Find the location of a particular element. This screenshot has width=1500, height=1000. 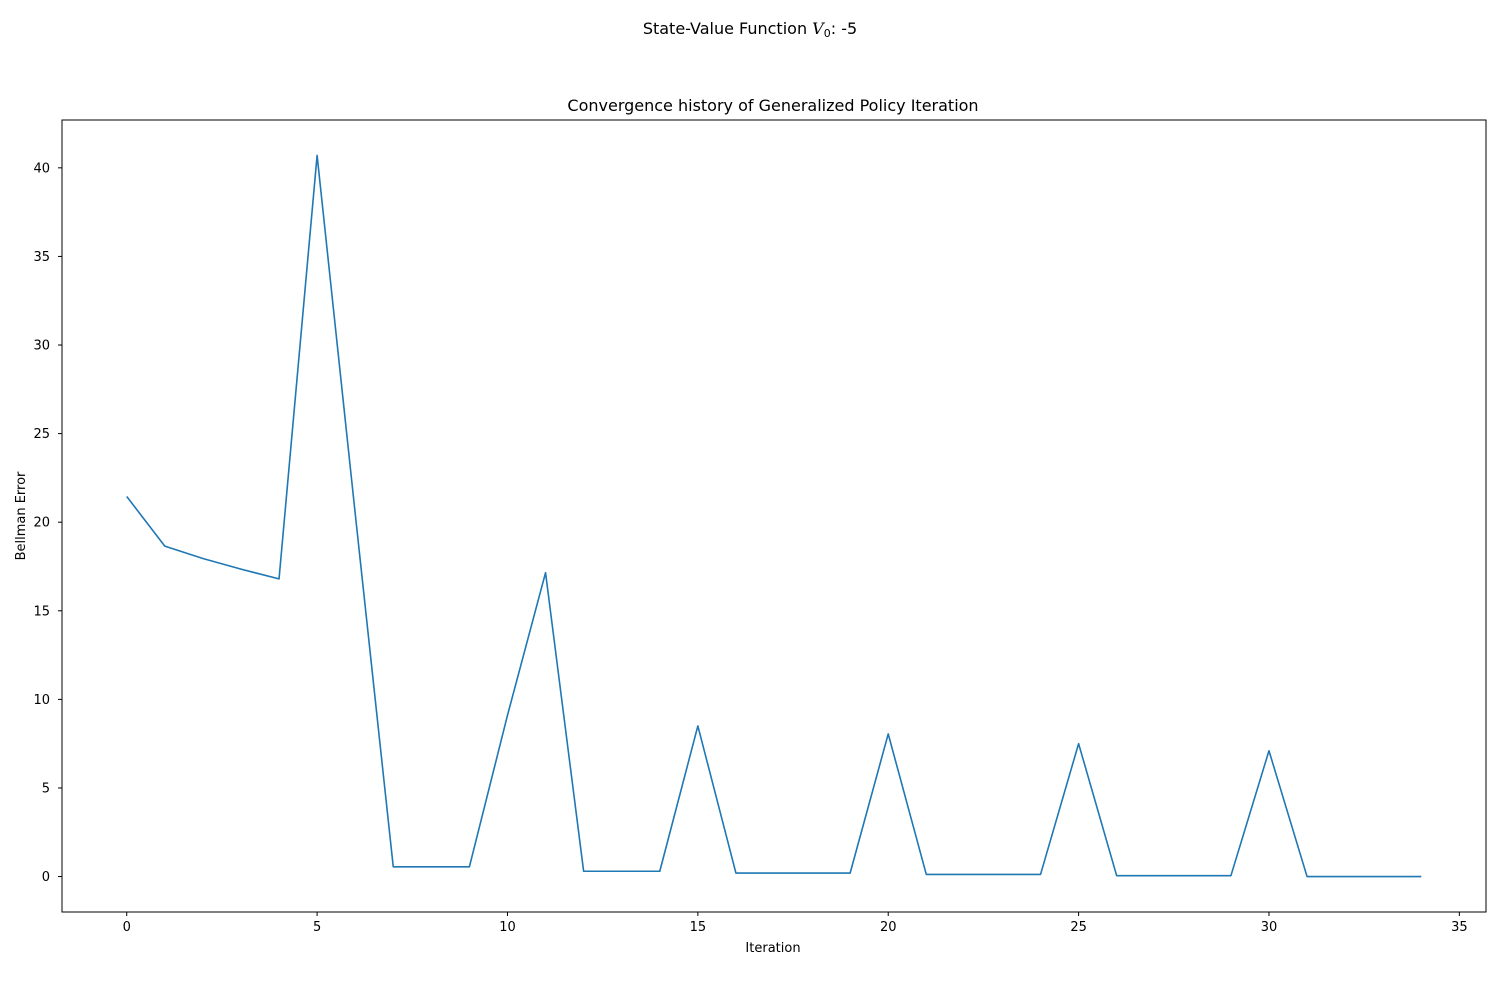

suptitle-subscript: 0 is located at coordinates (827, 33).